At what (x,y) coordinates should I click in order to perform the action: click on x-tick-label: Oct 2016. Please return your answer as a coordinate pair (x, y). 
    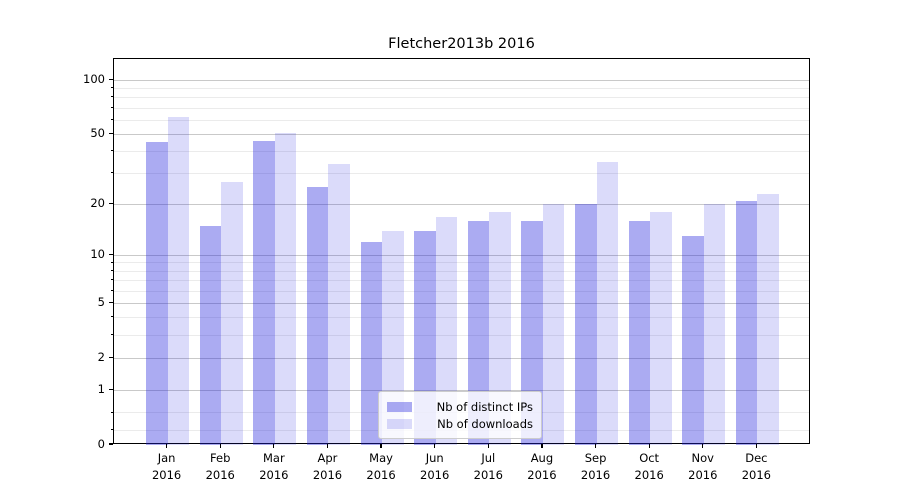
    Looking at the image, I should click on (649, 466).